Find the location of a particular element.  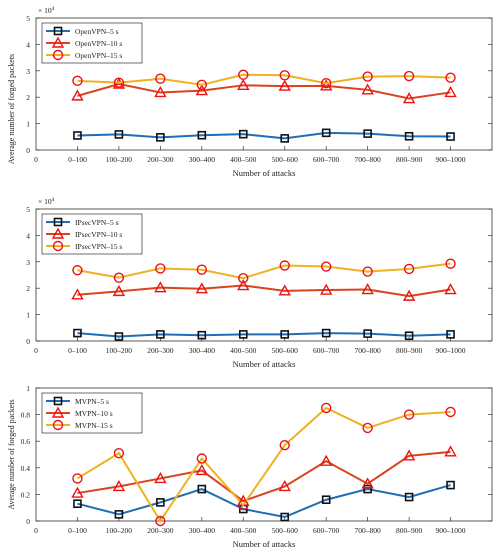

x-tick-label: 600–700 is located at coordinates (326, 530).